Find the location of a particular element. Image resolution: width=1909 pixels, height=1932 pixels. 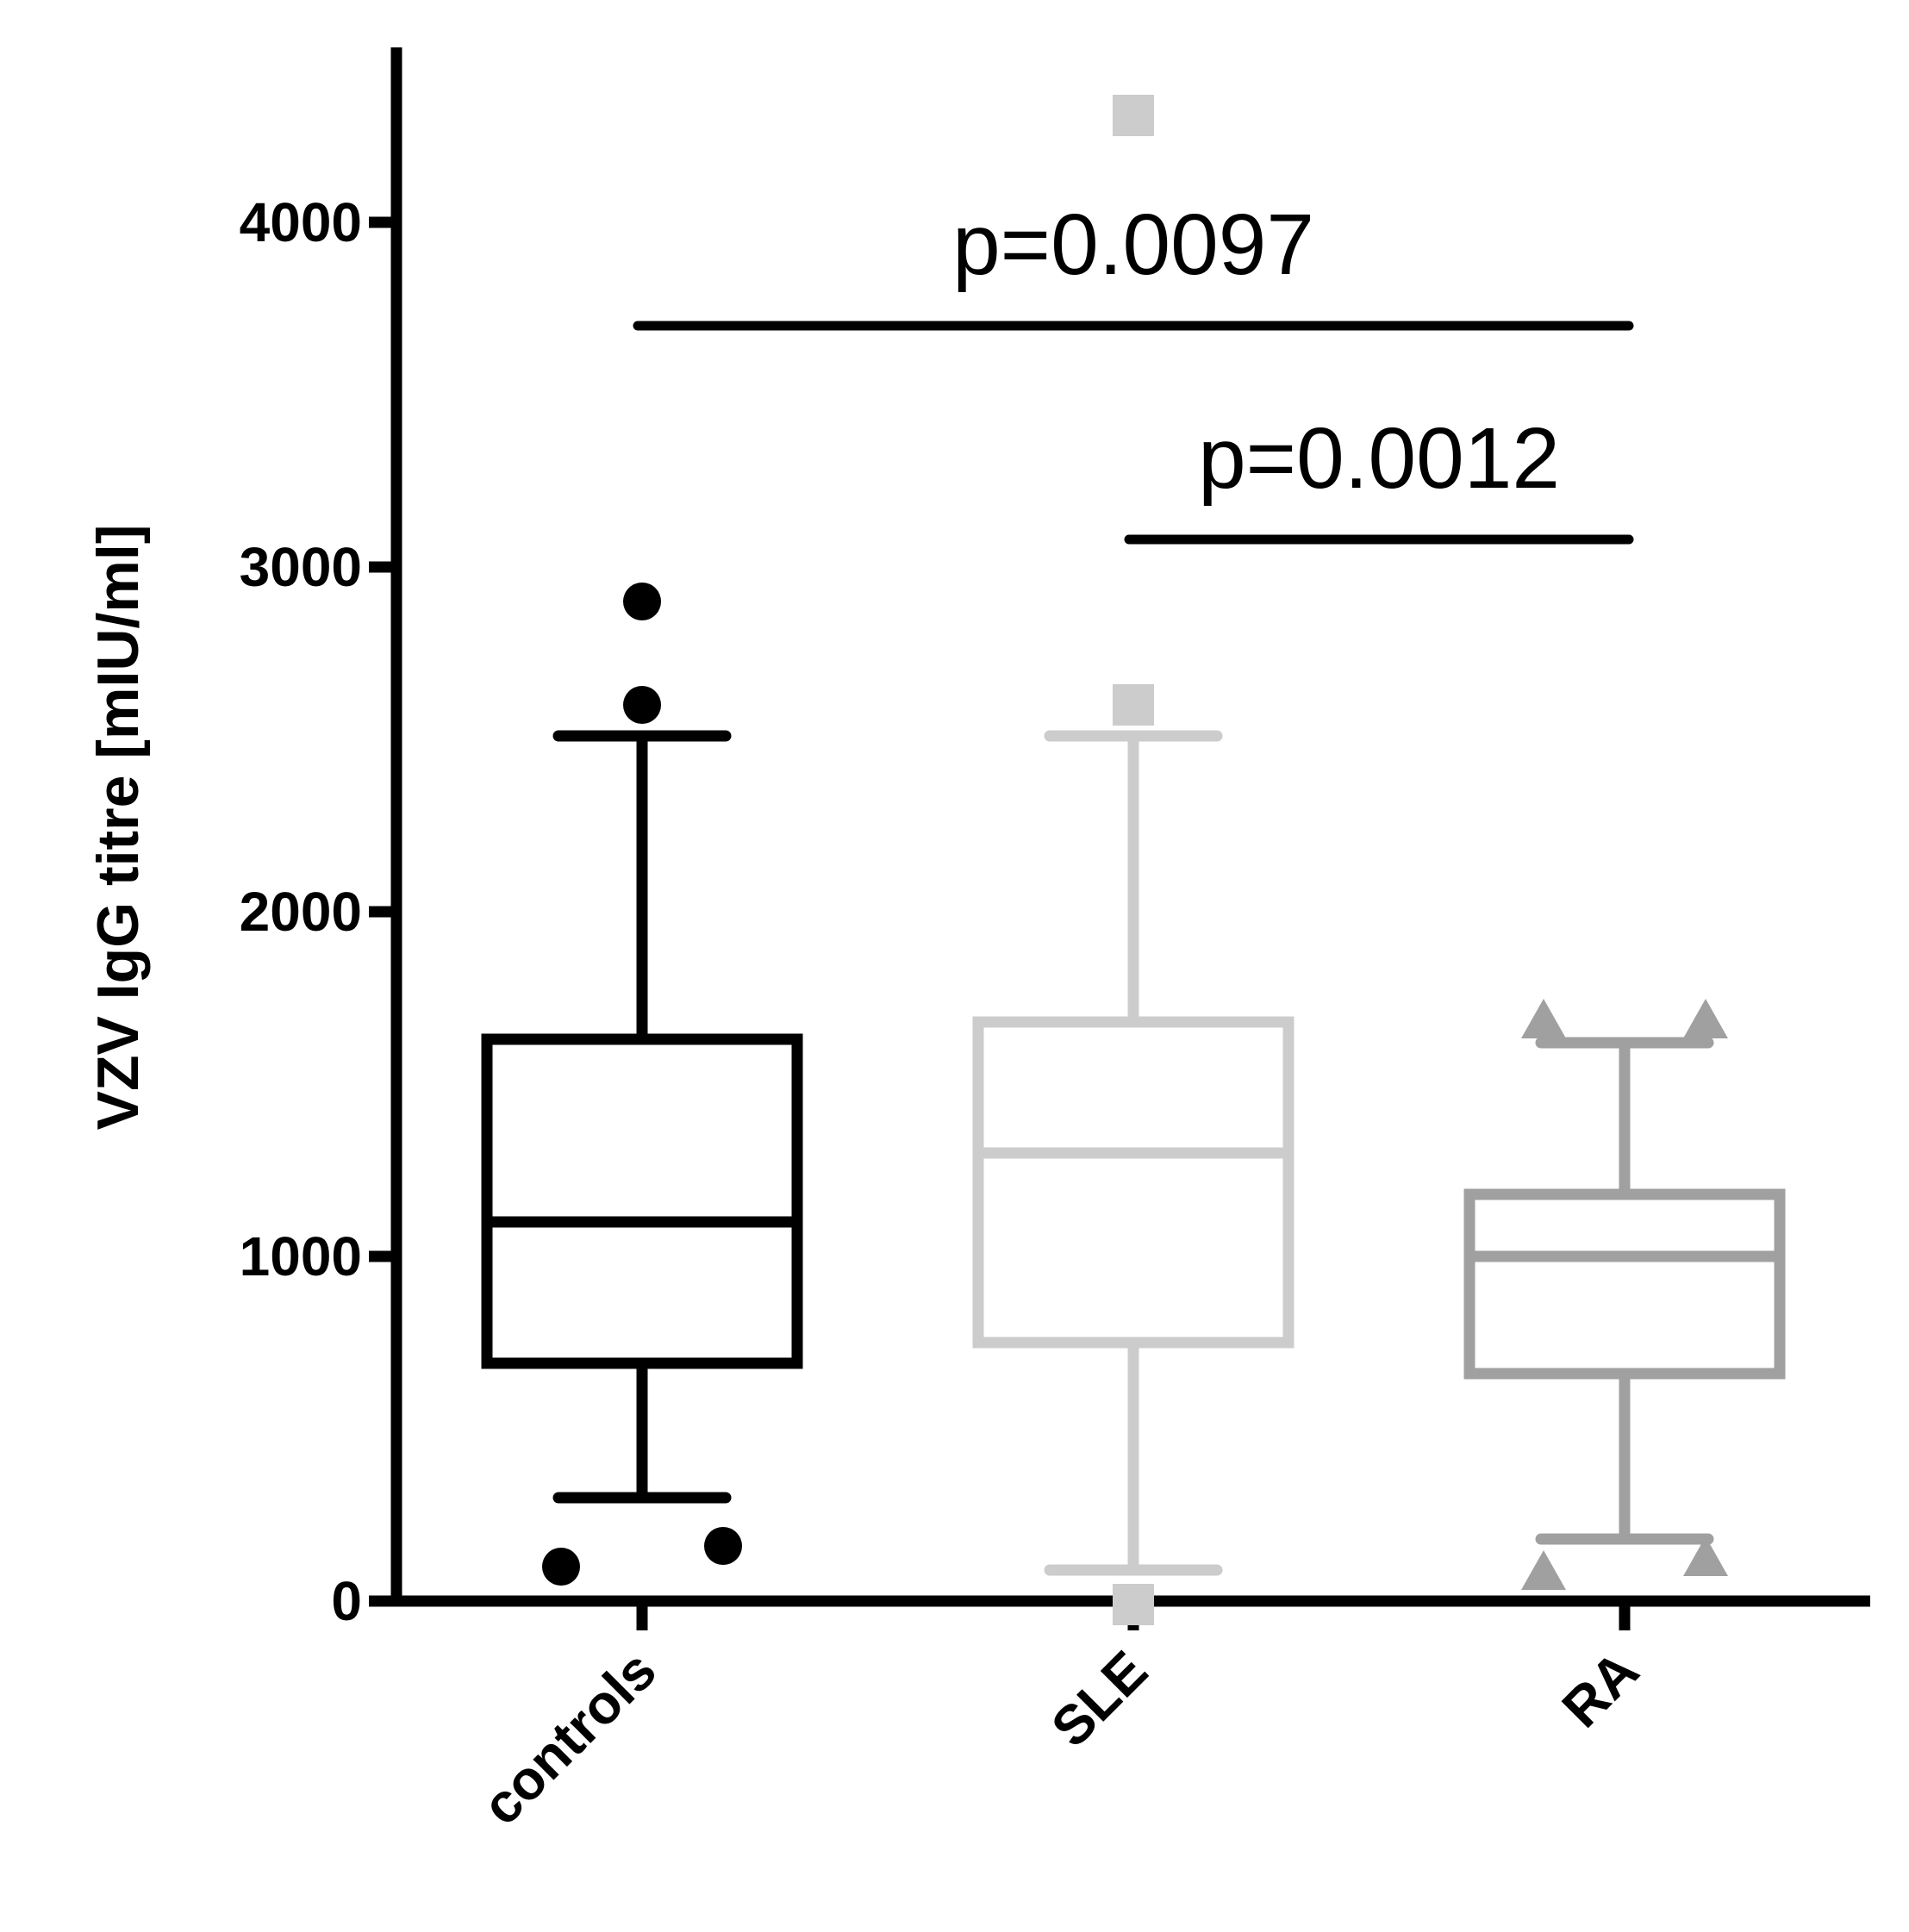

y-tick-label: 4000 is located at coordinates (301, 222).